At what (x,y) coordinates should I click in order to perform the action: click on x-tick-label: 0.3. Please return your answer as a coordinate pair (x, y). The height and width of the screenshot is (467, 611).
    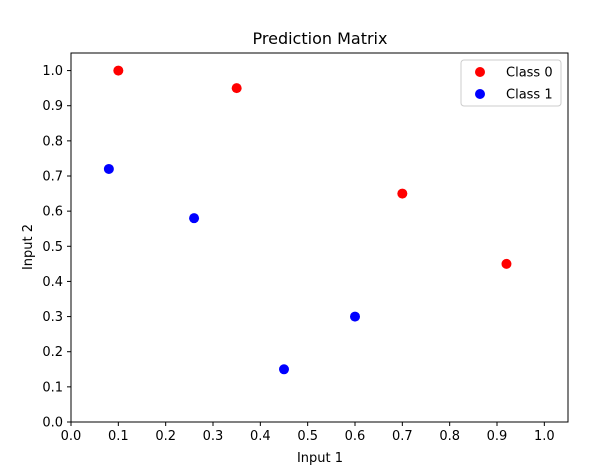
    Looking at the image, I should click on (213, 436).